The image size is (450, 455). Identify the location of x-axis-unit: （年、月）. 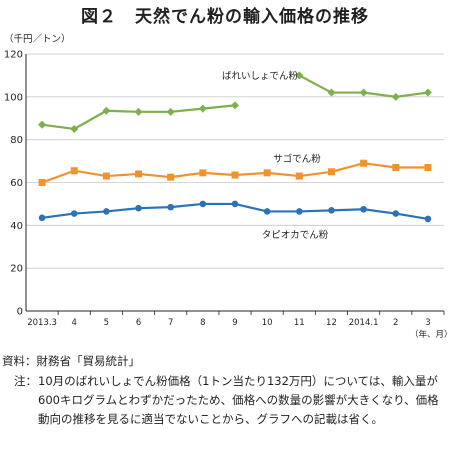
(430, 334).